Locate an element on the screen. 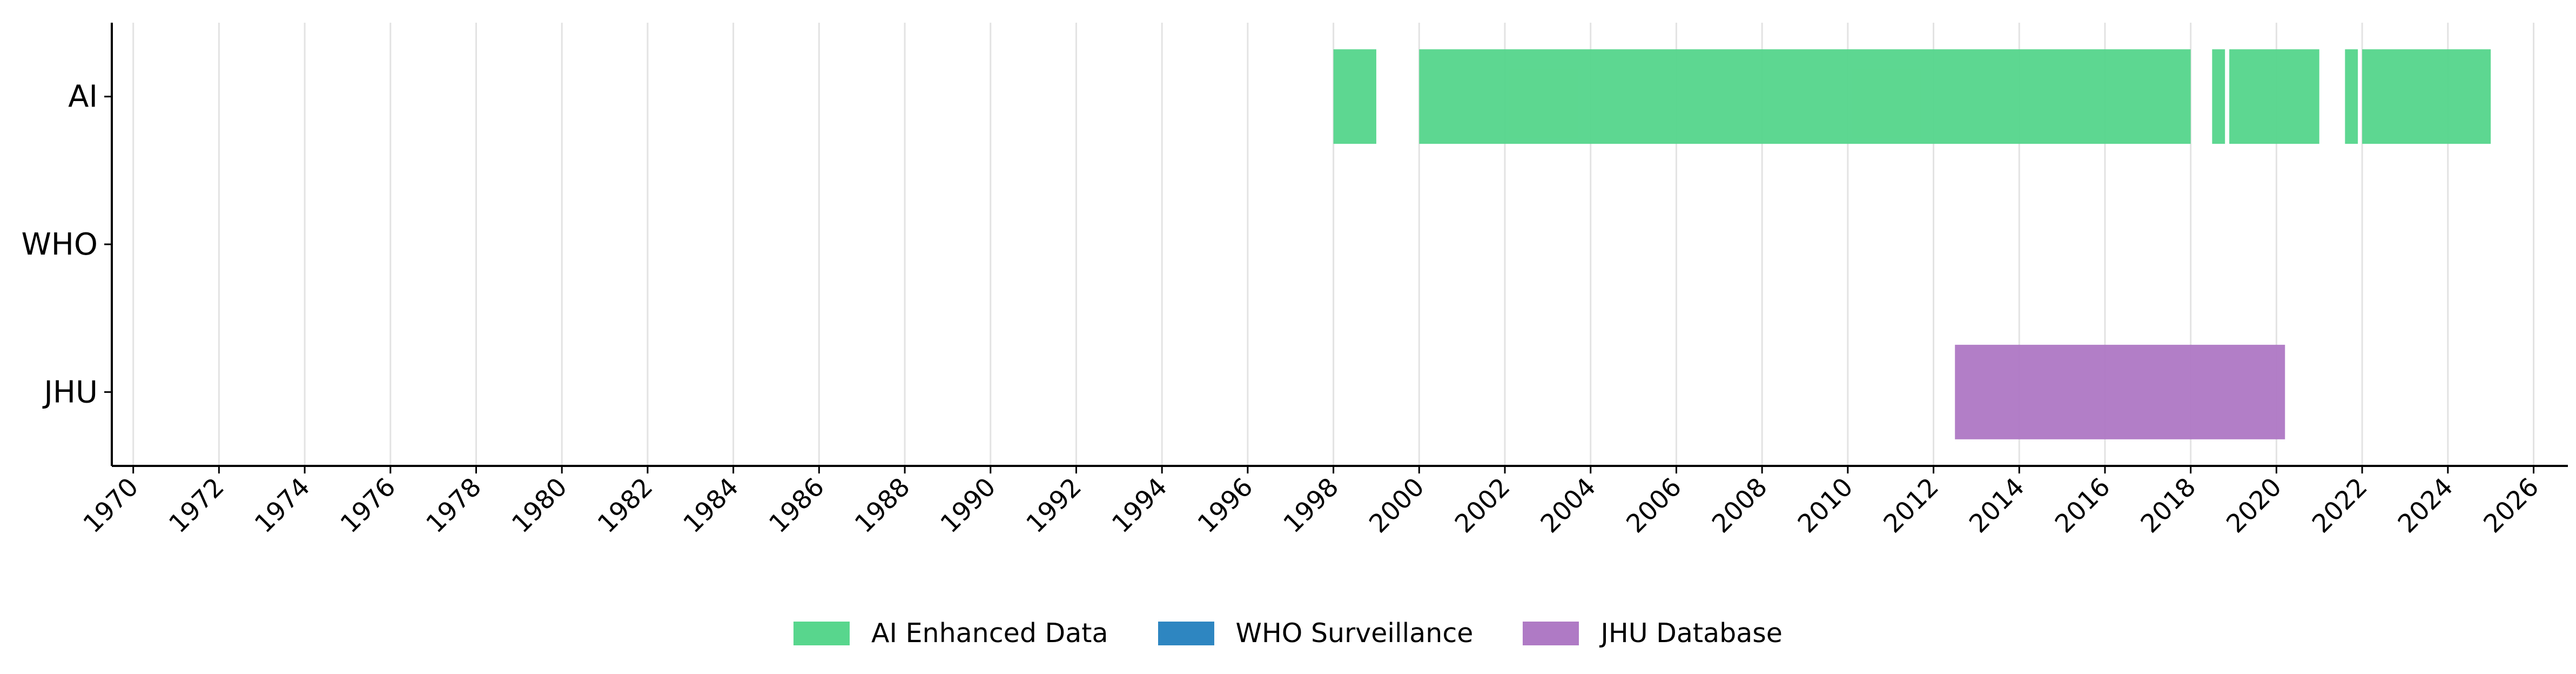 This screenshot has height=674, width=2576. x-tick-label: 1988 is located at coordinates (883, 505).